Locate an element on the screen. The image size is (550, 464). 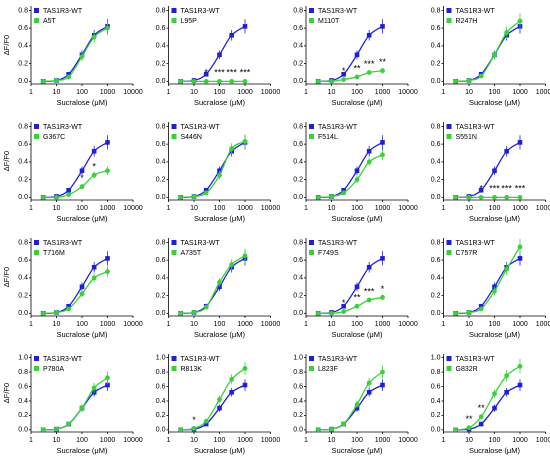
y-tick-label: 1.0 is located at coordinates (298, 357).